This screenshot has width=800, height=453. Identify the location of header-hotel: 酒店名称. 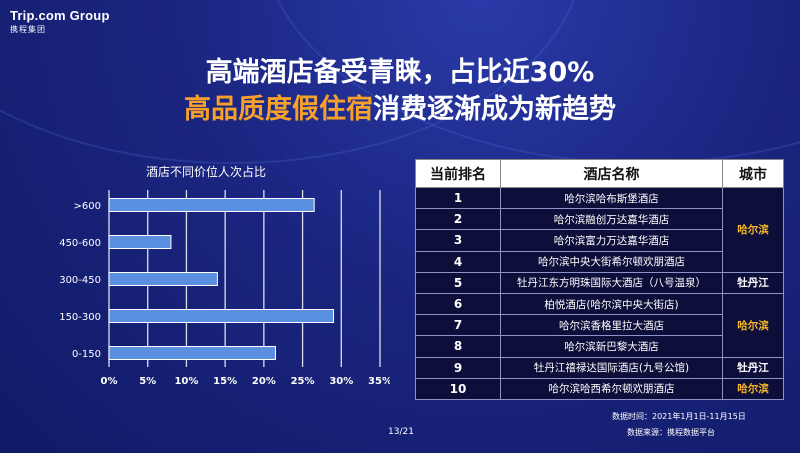
(611, 173).